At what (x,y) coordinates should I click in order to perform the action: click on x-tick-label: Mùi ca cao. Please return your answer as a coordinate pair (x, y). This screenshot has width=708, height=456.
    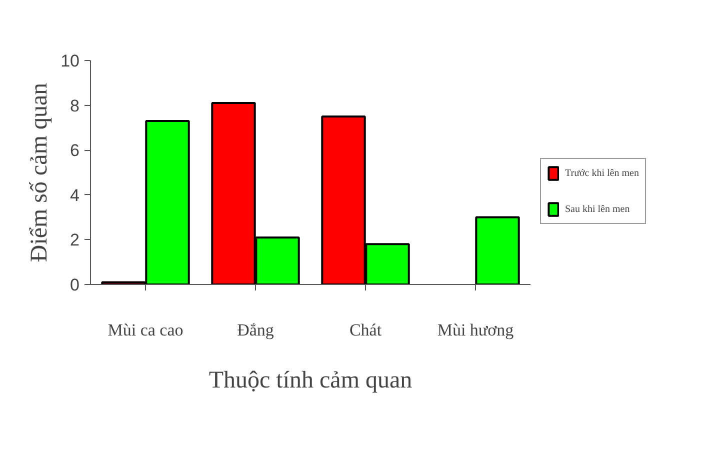
    Looking at the image, I should click on (146, 330).